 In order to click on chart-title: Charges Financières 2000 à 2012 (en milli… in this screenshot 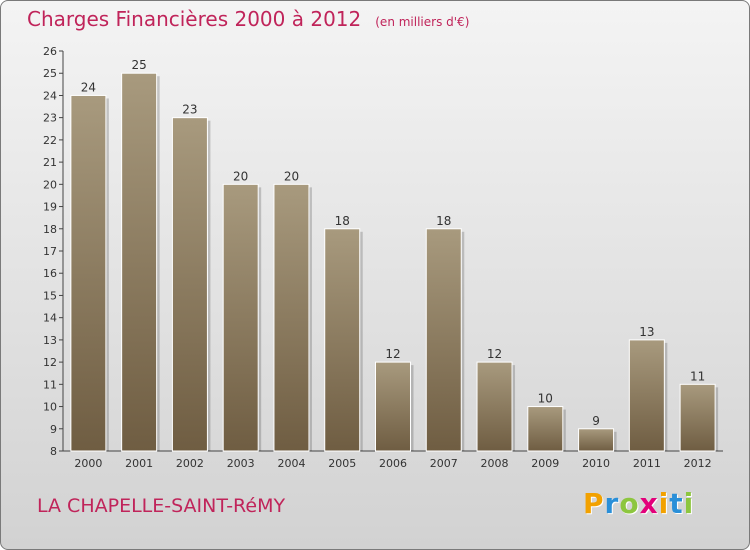, I will do `click(248, 19)`.